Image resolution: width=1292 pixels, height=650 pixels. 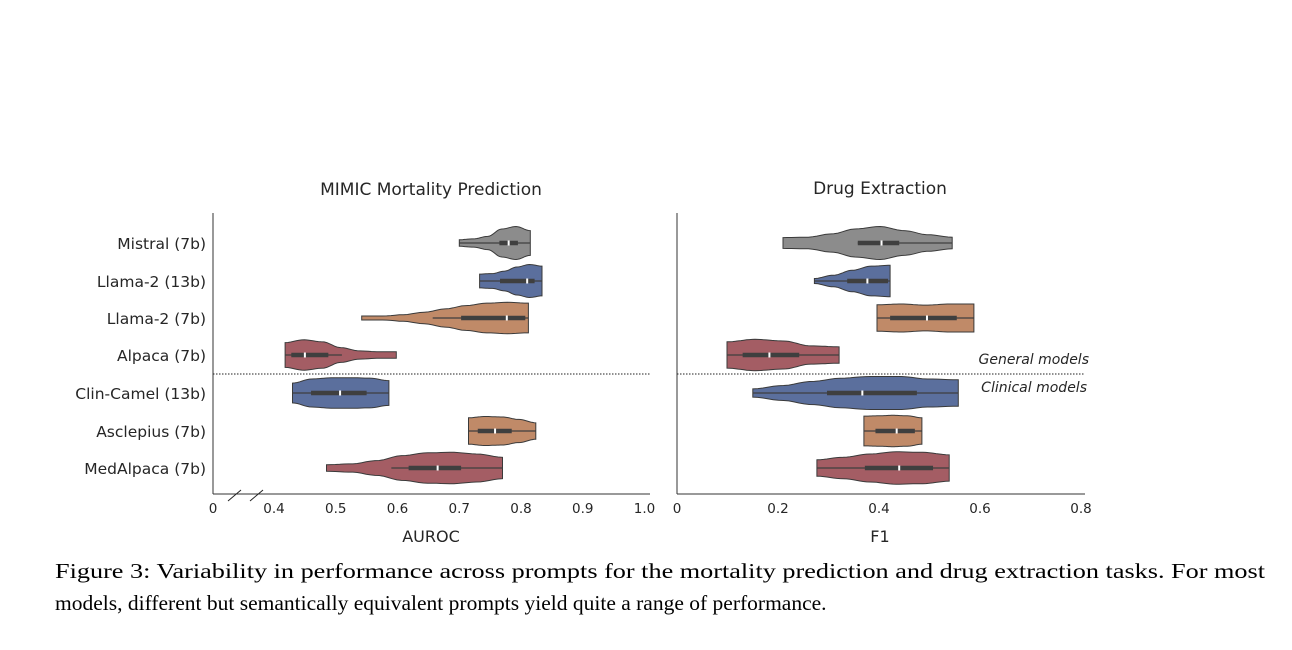 What do you see at coordinates (879, 536) in the screenshot?
I see `x-axis-label: F1` at bounding box center [879, 536].